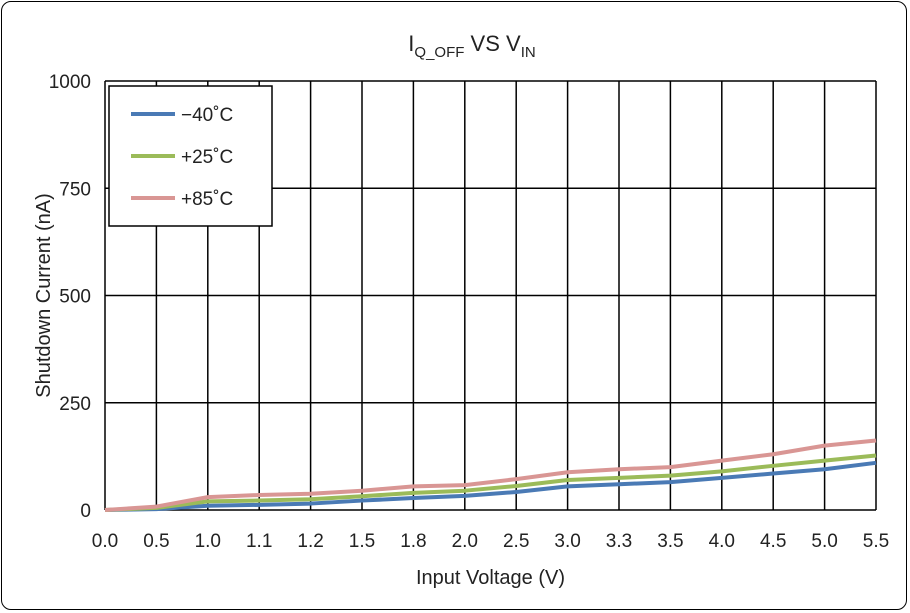  I want to click on x-tick-label: 4.5, so click(773, 541).